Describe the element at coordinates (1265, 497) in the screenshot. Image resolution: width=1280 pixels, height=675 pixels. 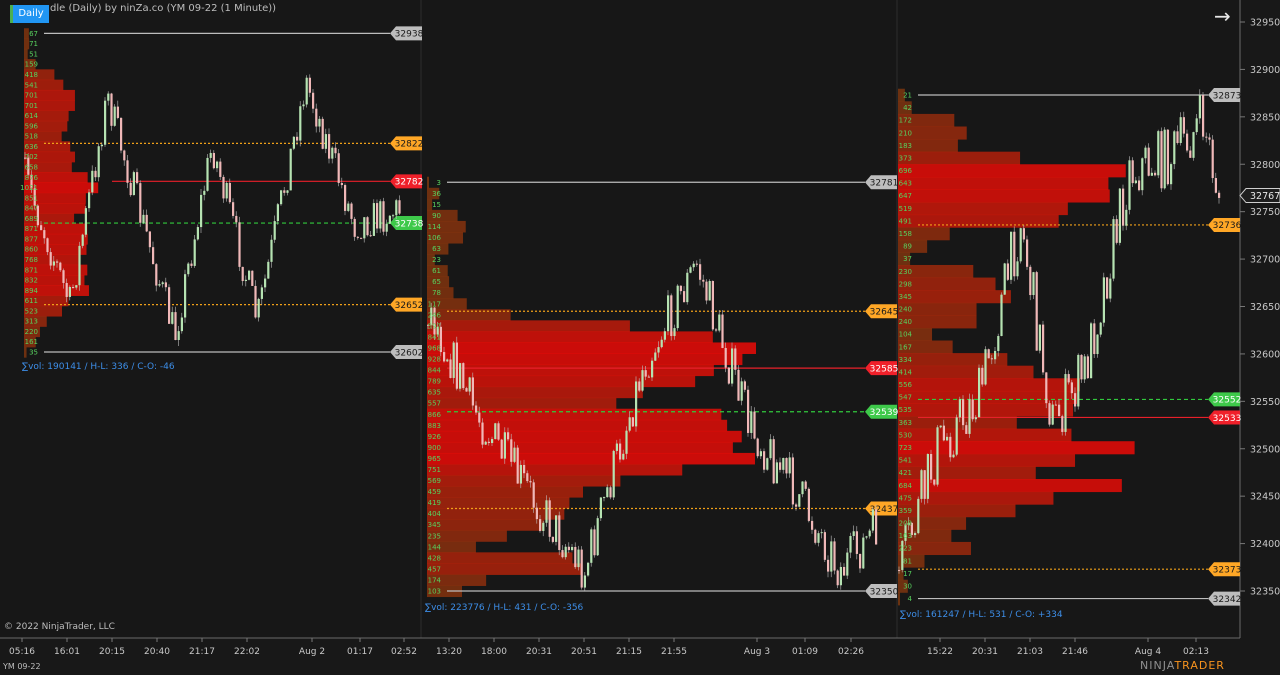
I see `price-tick-label: 32450` at that location.